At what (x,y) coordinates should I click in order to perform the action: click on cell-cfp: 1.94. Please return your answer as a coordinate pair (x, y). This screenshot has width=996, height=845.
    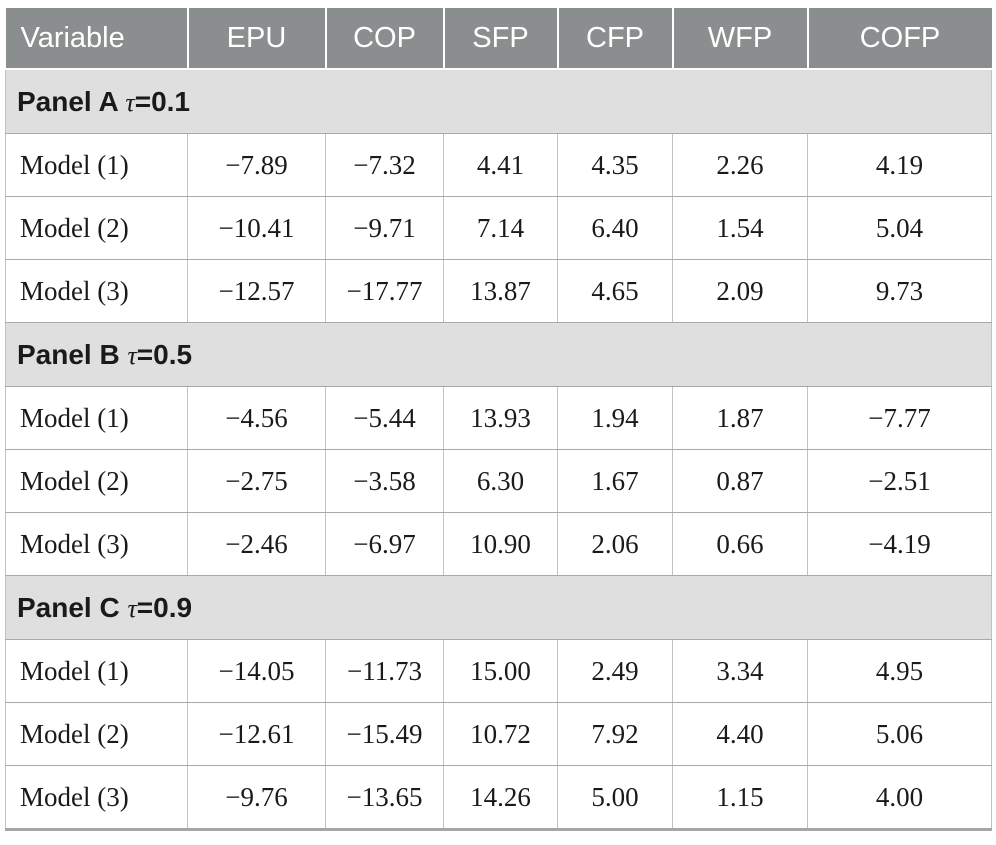
    Looking at the image, I should click on (615, 418).